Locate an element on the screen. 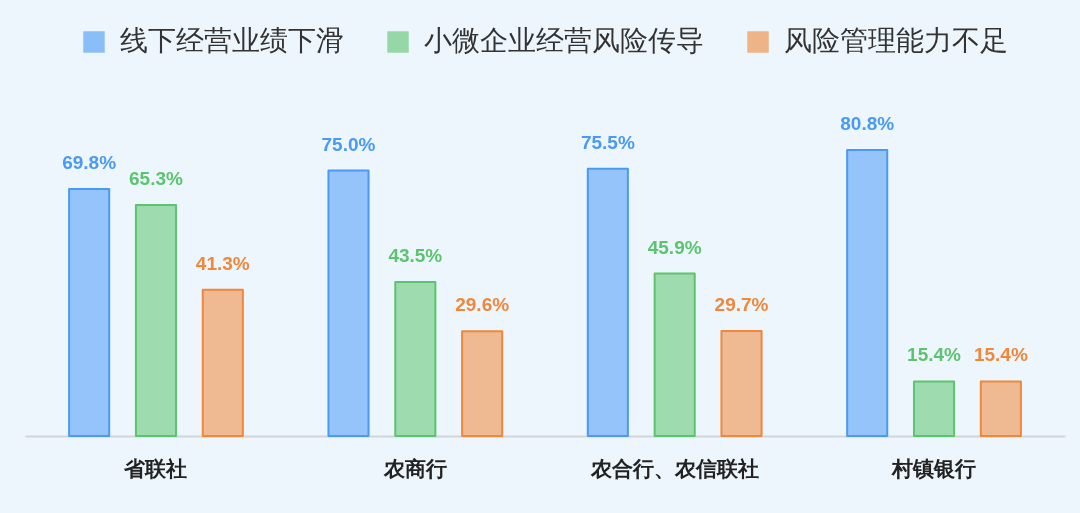  x-tick-label: 省联社 is located at coordinates (155, 468).